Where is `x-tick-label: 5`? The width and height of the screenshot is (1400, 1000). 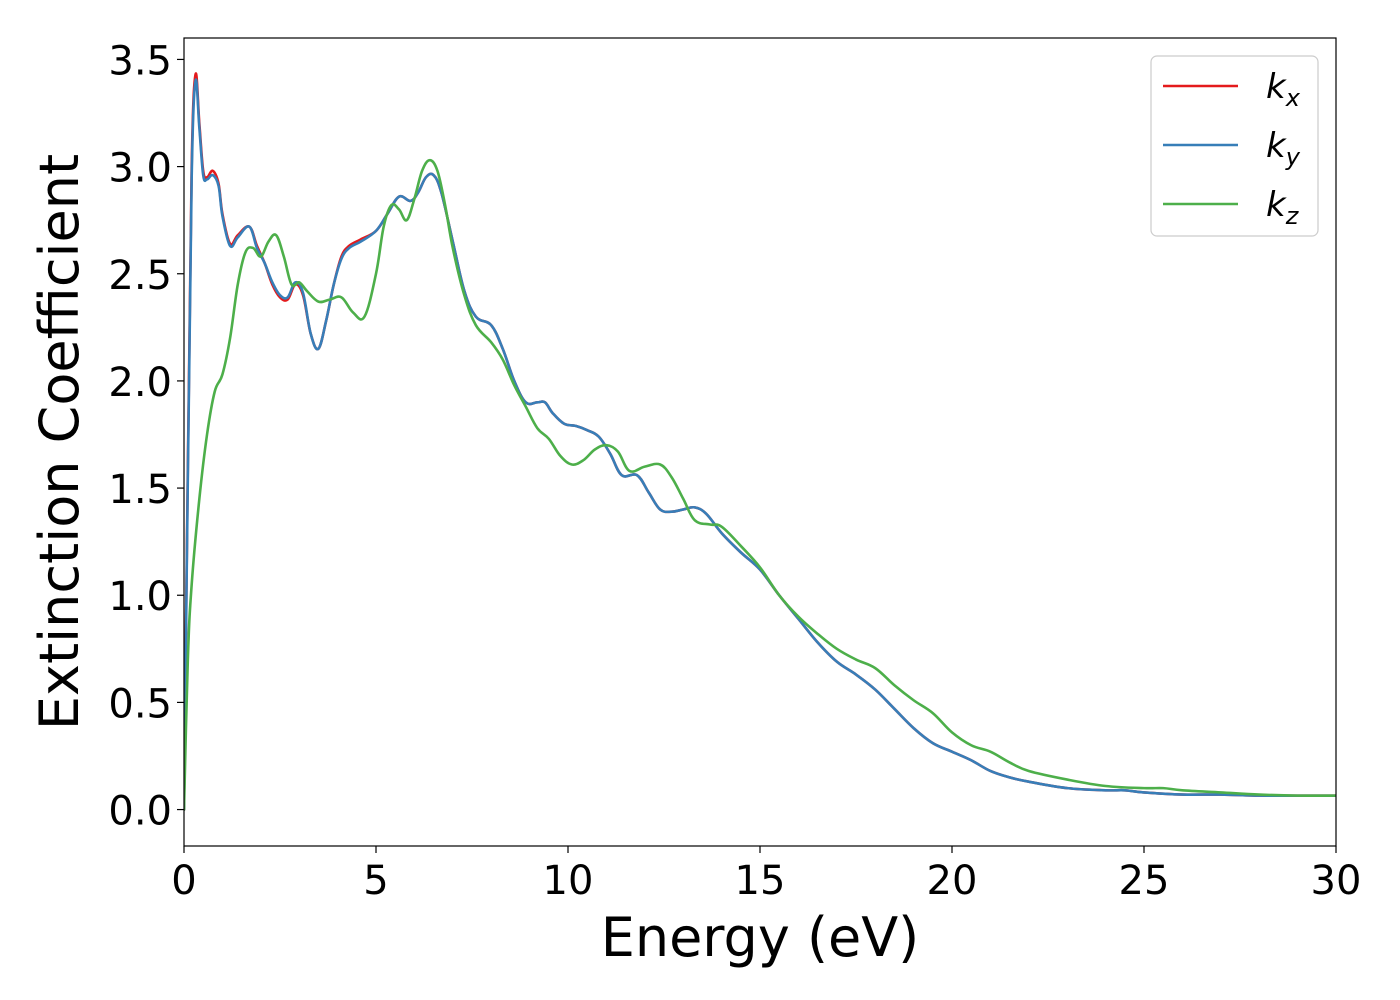 x-tick-label: 5 is located at coordinates (375, 881).